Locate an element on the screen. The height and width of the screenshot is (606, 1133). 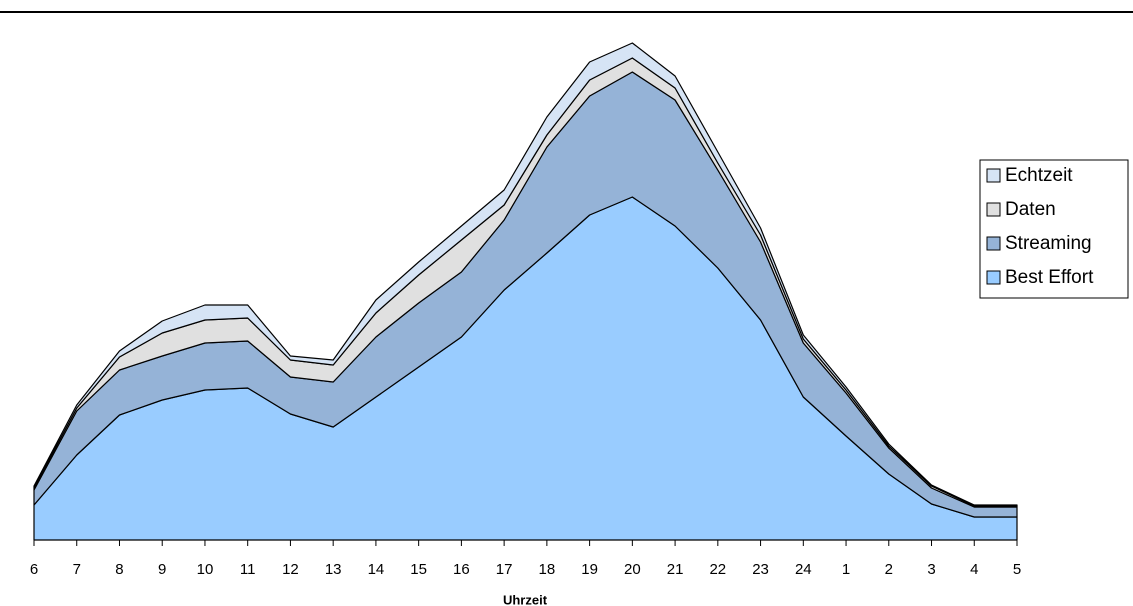
x-tick-label: 11 is located at coordinates (248, 569).